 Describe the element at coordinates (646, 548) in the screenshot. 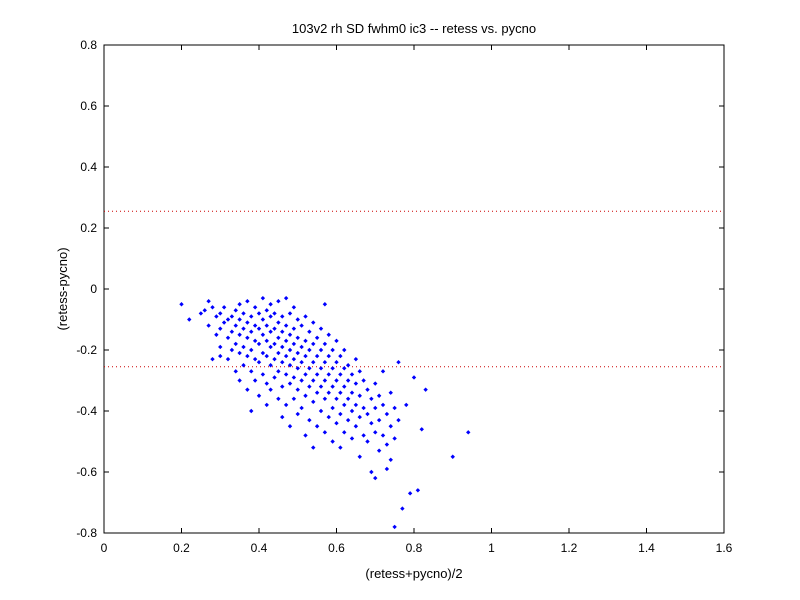

I see `x-tick-label: 1.4` at that location.